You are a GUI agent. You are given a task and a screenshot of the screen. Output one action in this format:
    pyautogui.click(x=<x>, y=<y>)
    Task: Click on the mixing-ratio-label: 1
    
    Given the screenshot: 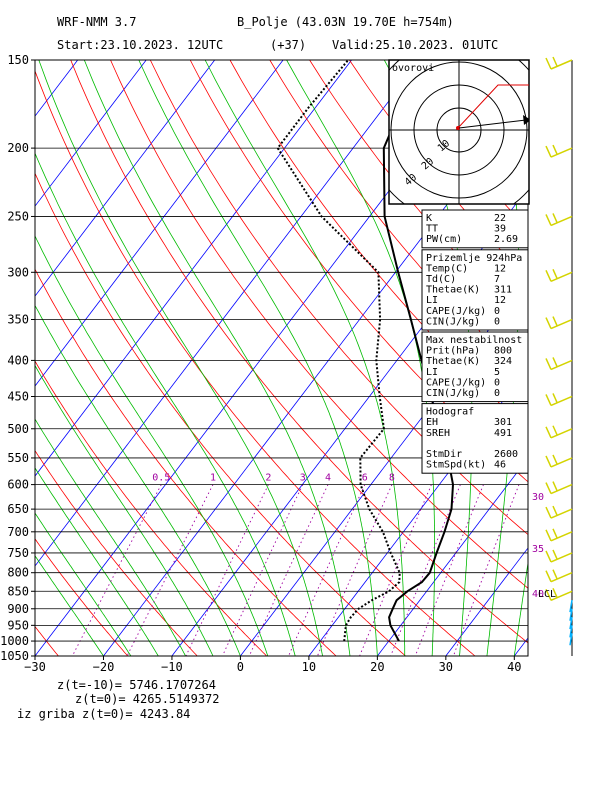 What is the action you would take?
    pyautogui.click(x=213, y=478)
    